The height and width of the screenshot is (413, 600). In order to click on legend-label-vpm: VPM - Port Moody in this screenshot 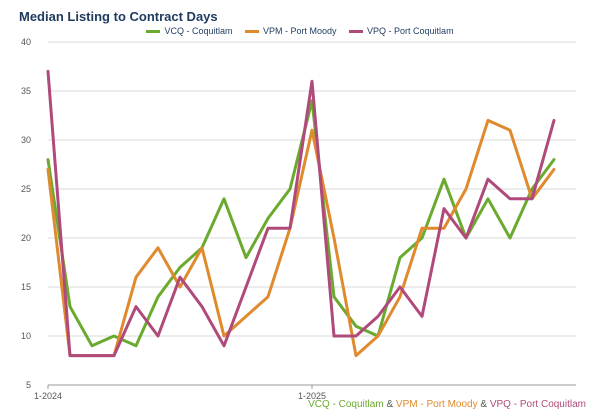, I will do `click(299, 31)`.